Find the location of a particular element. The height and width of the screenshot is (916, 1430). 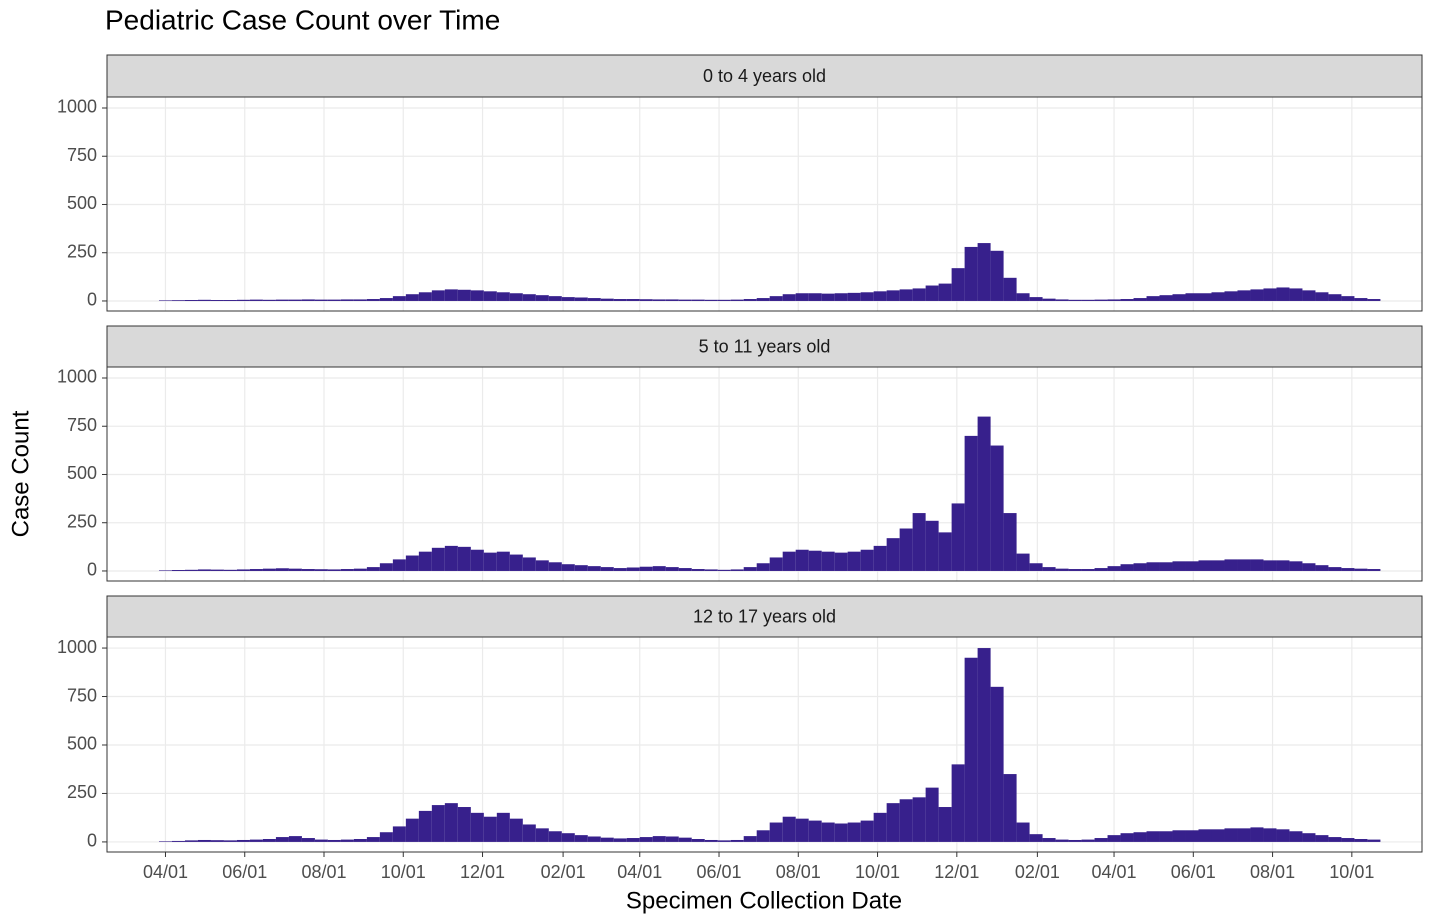

strip-label: 0 to 4 years old is located at coordinates (764, 76).